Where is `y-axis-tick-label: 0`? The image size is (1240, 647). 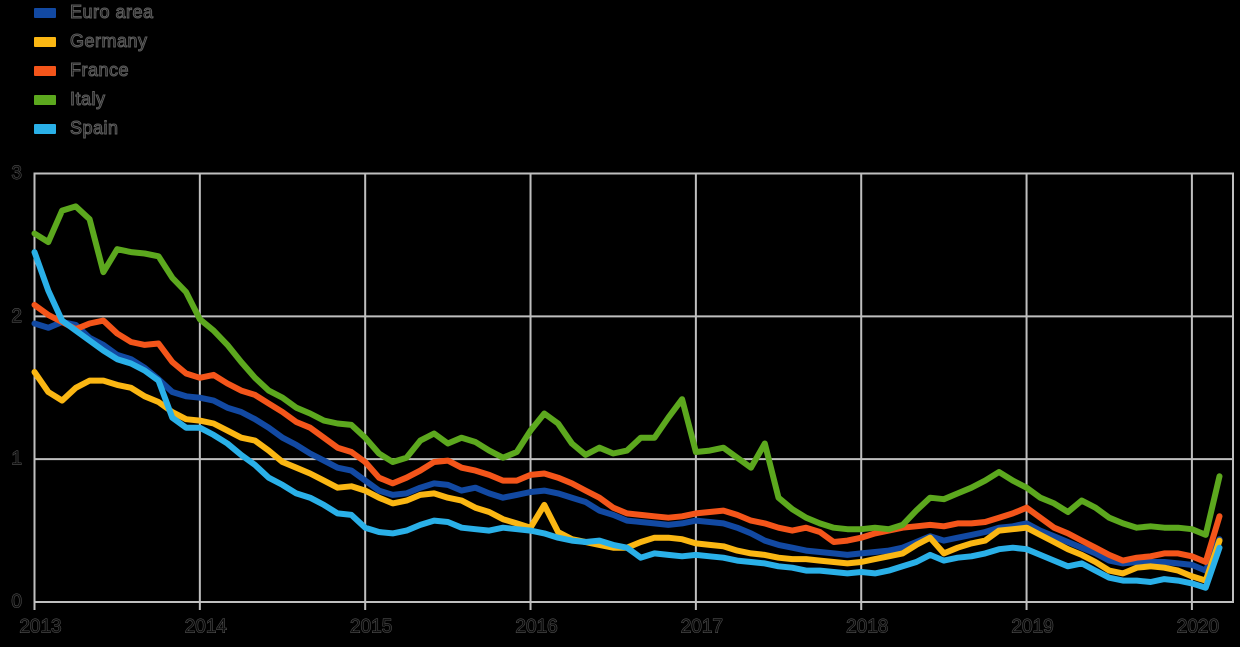
y-axis-tick-label: 0 is located at coordinates (16, 602).